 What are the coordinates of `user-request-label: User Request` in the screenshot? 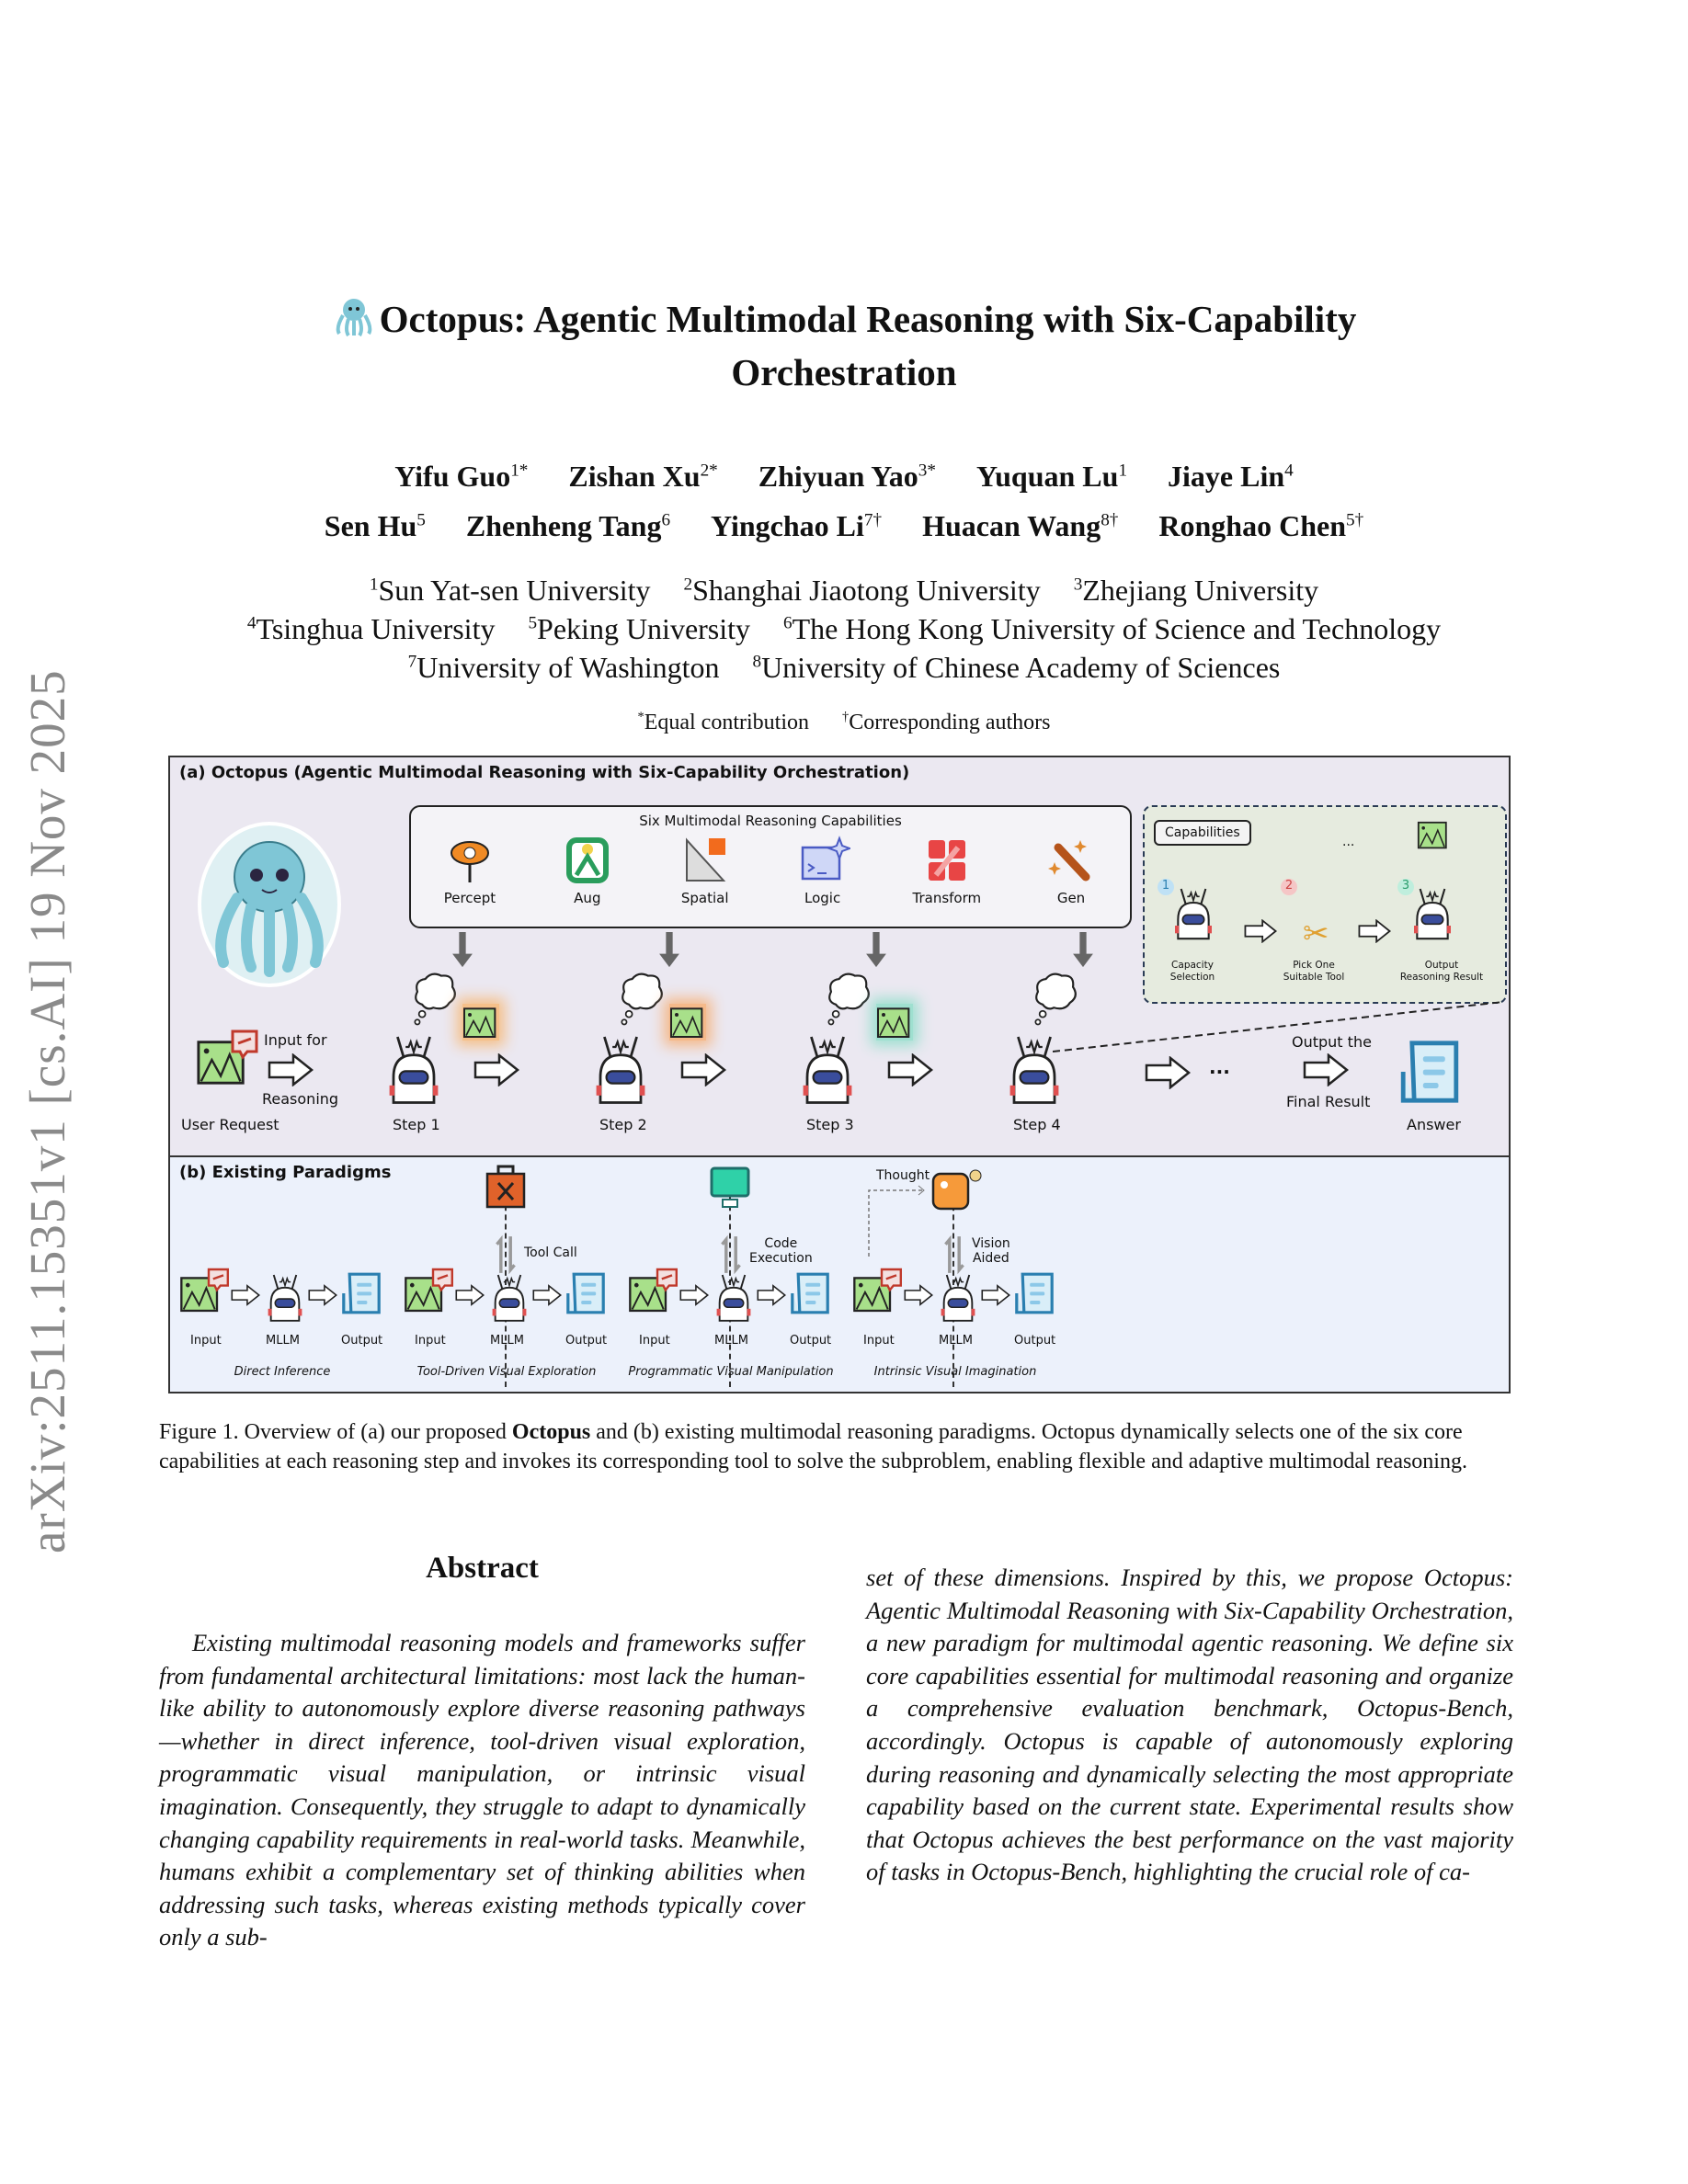 It's located at (230, 1124).